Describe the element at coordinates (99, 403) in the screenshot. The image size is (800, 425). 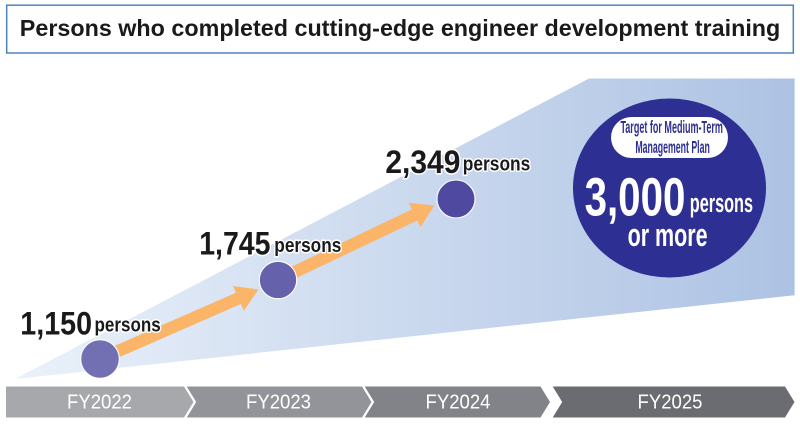
I see `svg-text: FY2022` at that location.